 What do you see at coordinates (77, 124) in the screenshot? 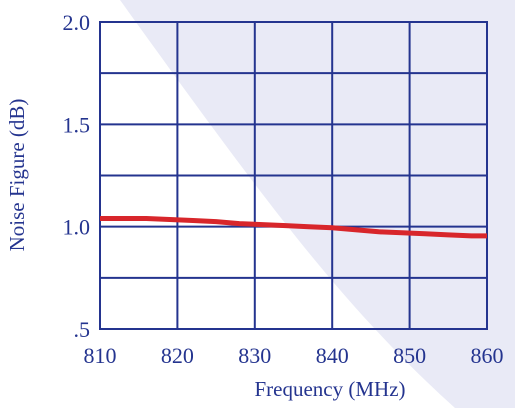
I see `y-tick-label-2: 1.5` at bounding box center [77, 124].